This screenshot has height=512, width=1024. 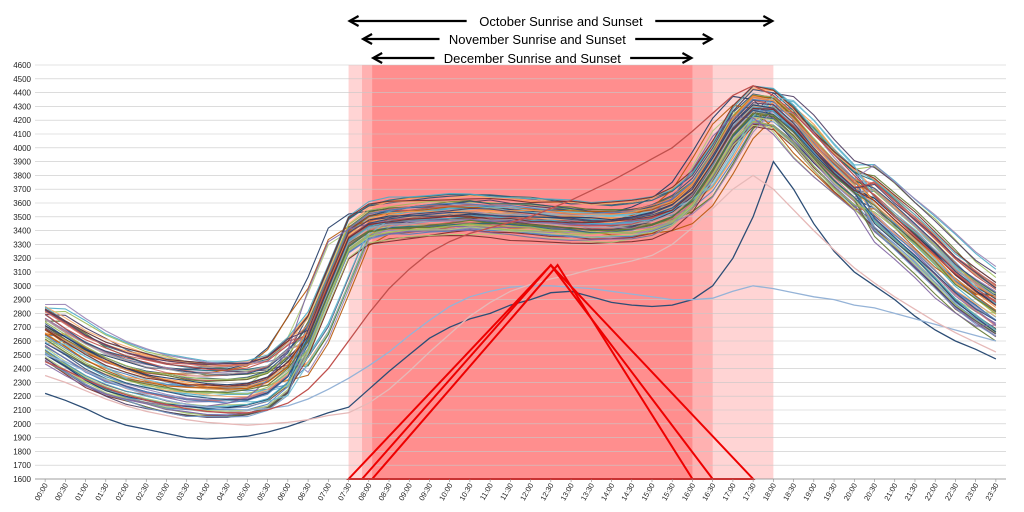 I want to click on y-tick-label: 2600, so click(x=22, y=341).